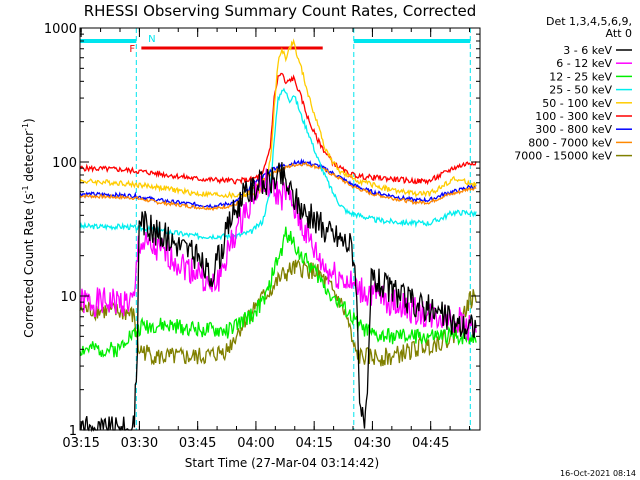 The image size is (640, 480). Describe the element at coordinates (587, 50) in the screenshot. I see `legend-label-0: 3 - 6 keV` at that location.